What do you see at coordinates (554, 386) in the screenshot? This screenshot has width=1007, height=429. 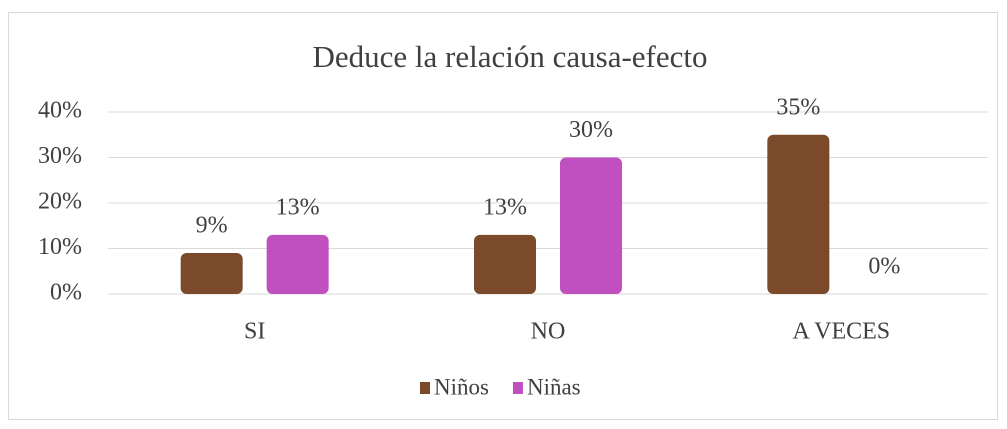 I see `legend-label: Niñas` at bounding box center [554, 386].